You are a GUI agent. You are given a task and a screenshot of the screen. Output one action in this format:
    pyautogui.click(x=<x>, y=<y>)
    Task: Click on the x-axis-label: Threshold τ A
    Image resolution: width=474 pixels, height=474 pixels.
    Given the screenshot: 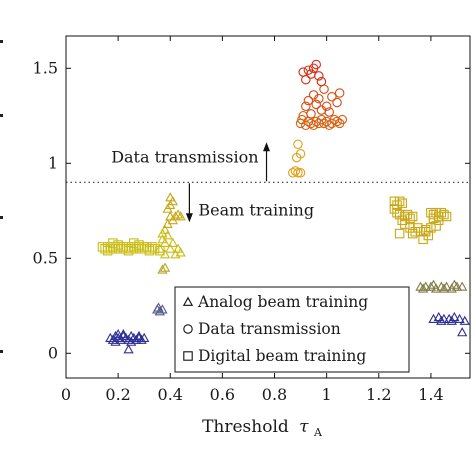 What is the action you would take?
    pyautogui.click(x=262, y=428)
    